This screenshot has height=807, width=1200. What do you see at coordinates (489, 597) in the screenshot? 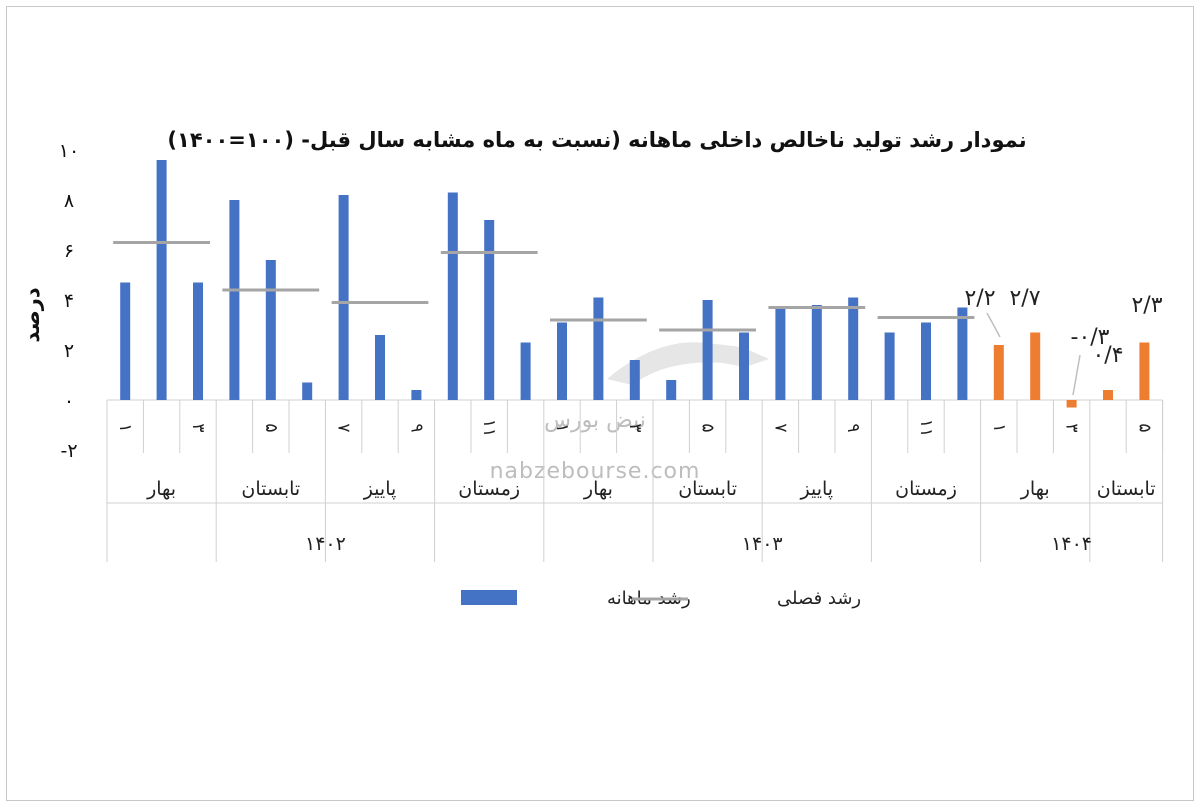
I see `legend-swatch-monthly` at bounding box center [489, 597].